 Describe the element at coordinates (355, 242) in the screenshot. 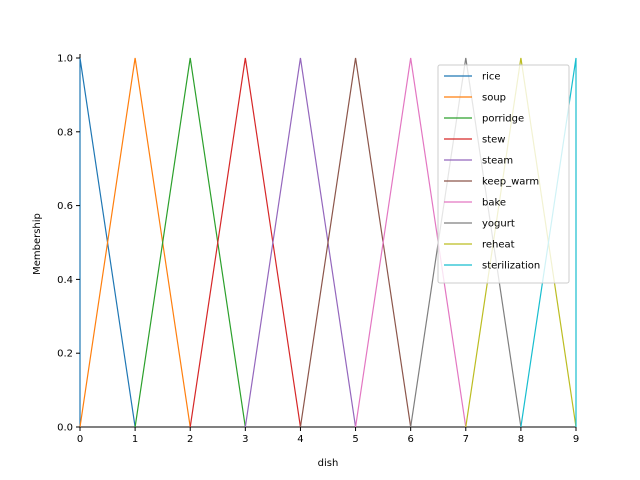

I see `series-line-keep_warm` at that location.